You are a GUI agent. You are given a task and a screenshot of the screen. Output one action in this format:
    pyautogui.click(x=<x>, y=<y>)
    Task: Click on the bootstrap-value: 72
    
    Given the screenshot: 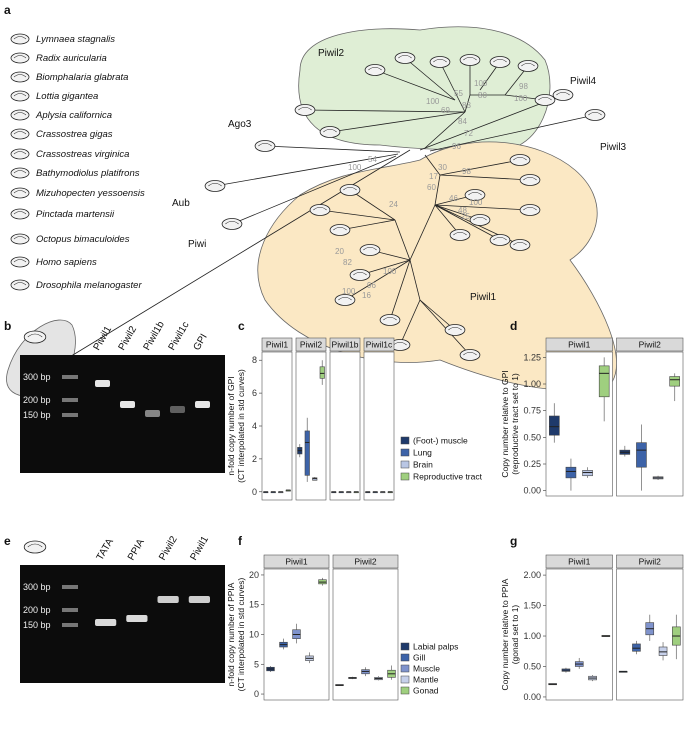 What is the action you would take?
    pyautogui.click(x=468, y=133)
    